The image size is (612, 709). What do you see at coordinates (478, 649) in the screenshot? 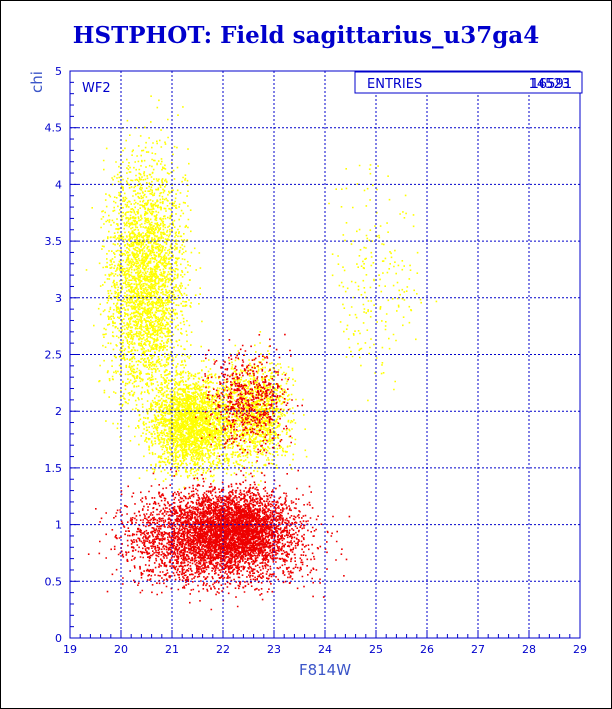
I see `x-tick-label: 27` at bounding box center [478, 649].